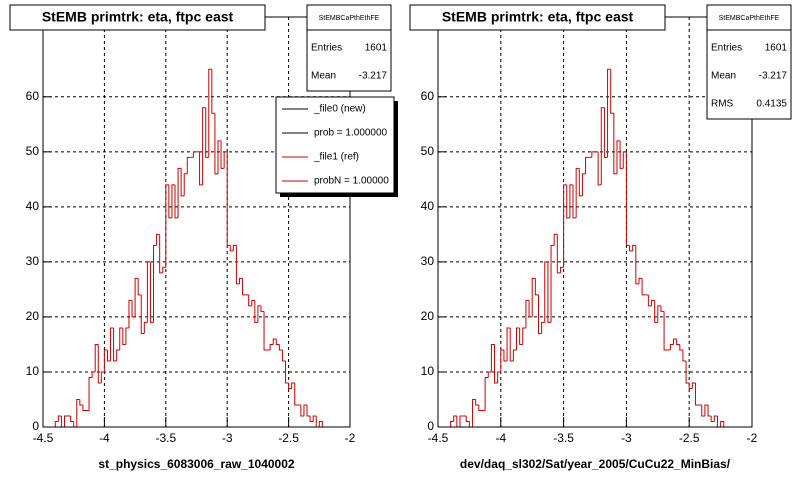 This screenshot has height=480, width=800. What do you see at coordinates (335, 145) in the screenshot?
I see `legend-box` at bounding box center [335, 145].